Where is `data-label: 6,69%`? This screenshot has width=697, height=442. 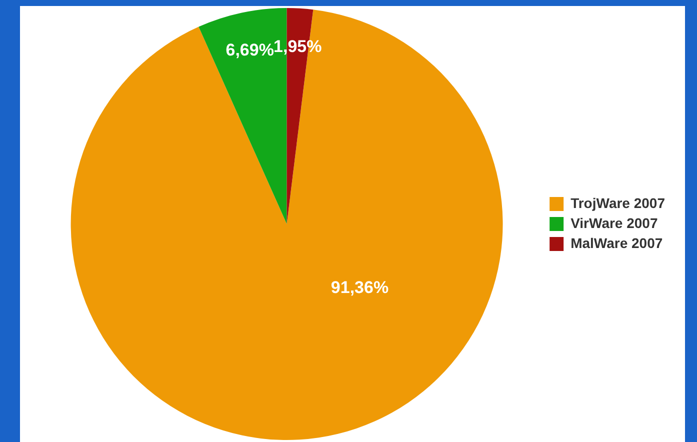
data-label: 6,69% is located at coordinates (250, 50).